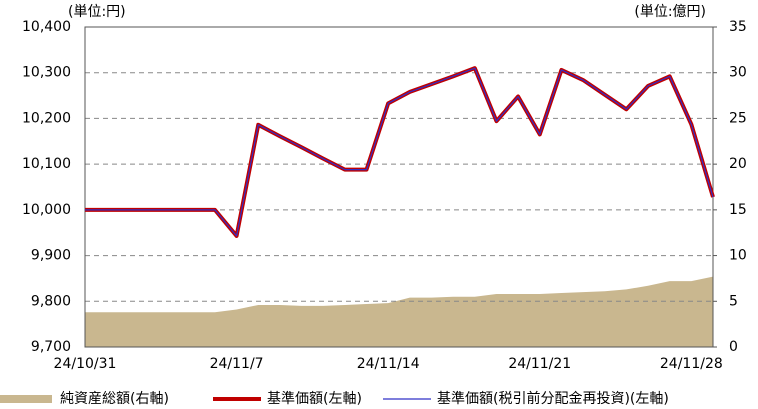 The width and height of the screenshot is (758, 409). What do you see at coordinates (388, 364) in the screenshot?
I see `x-tick-label: 24/11/14` at bounding box center [388, 364].